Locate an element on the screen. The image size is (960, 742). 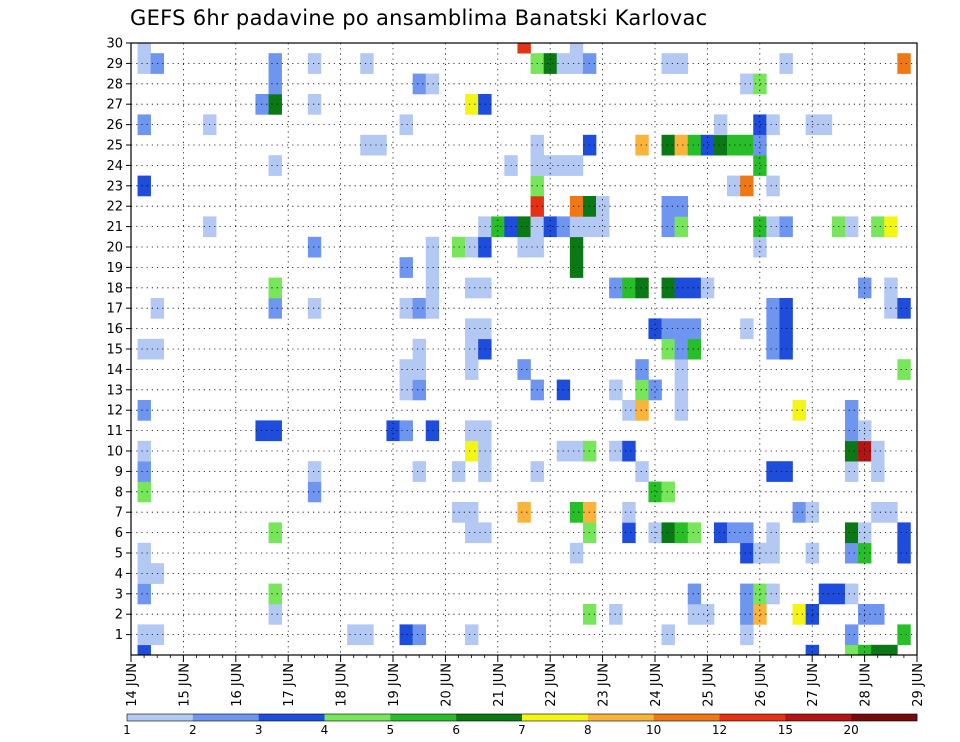
colorbar-frame is located at coordinates (522, 717).